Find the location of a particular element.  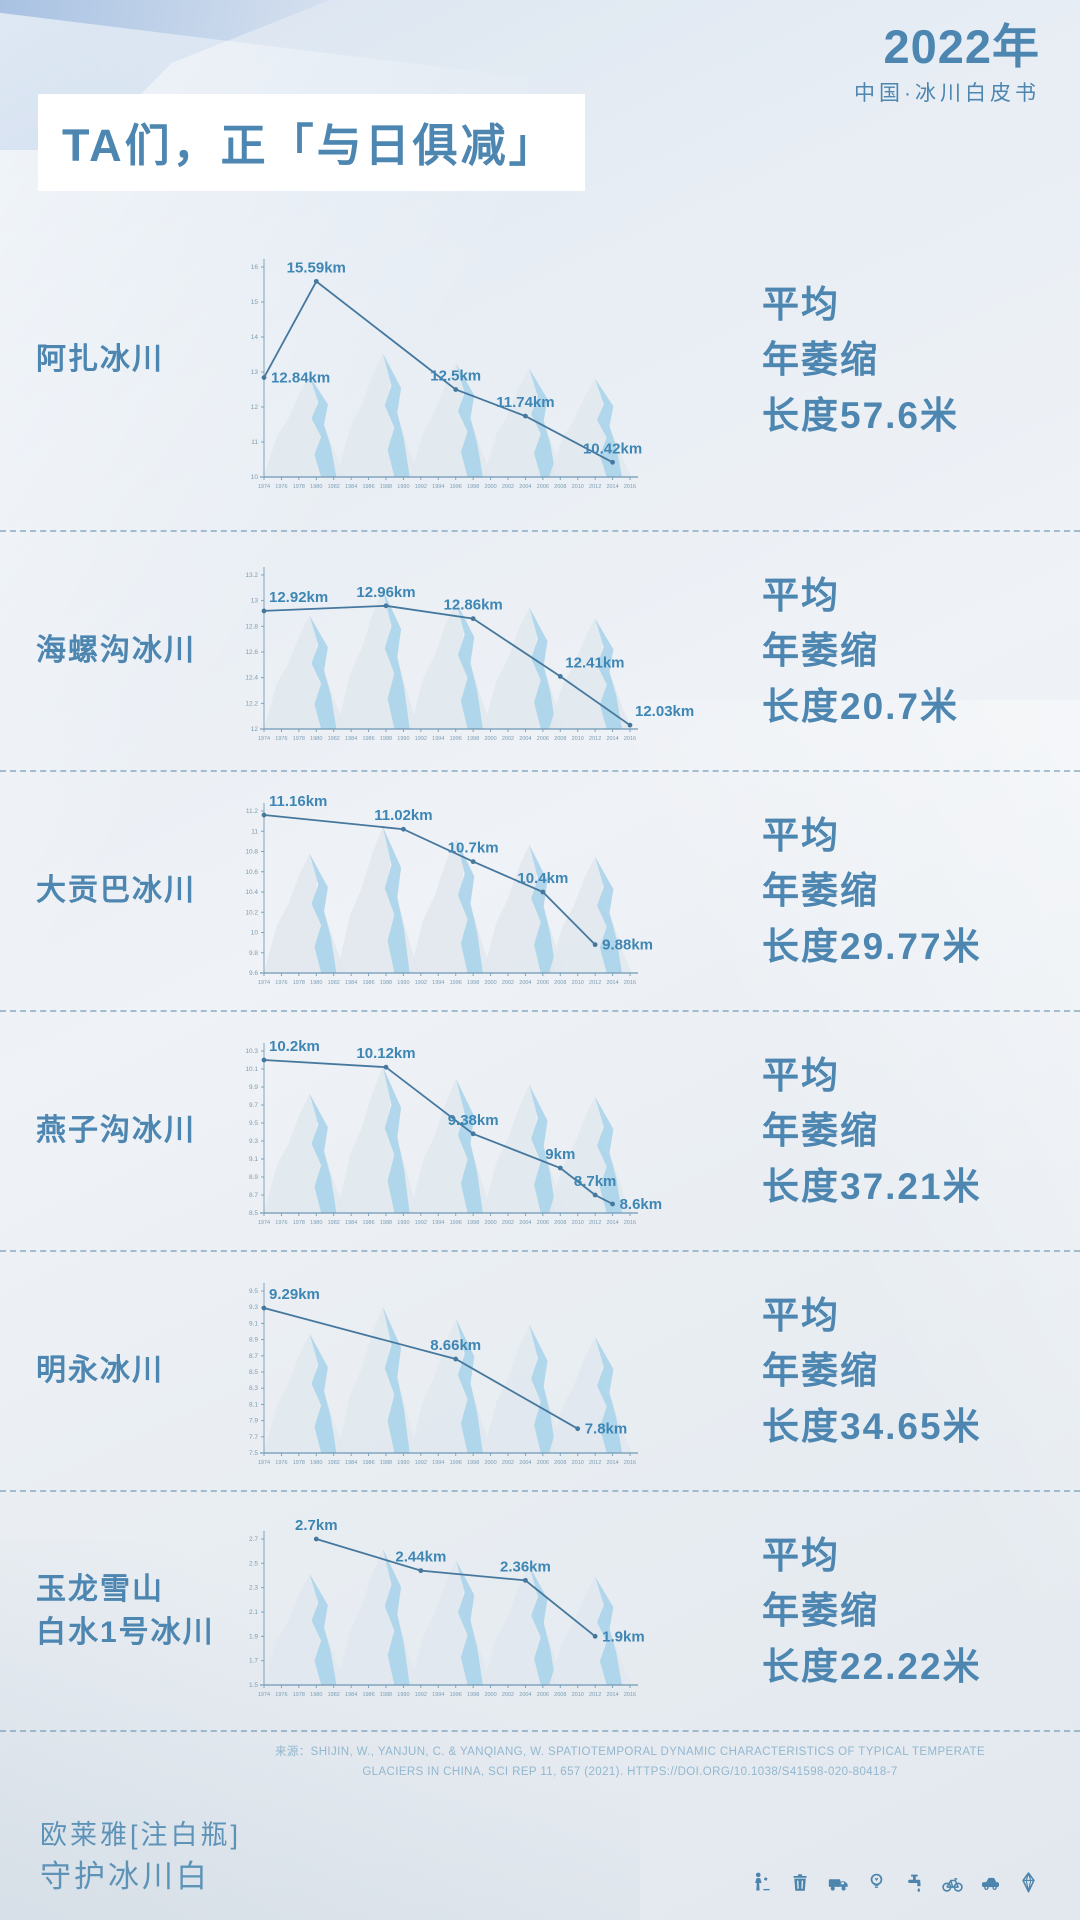

svg-text: 2.3 is located at coordinates (253, 1588).